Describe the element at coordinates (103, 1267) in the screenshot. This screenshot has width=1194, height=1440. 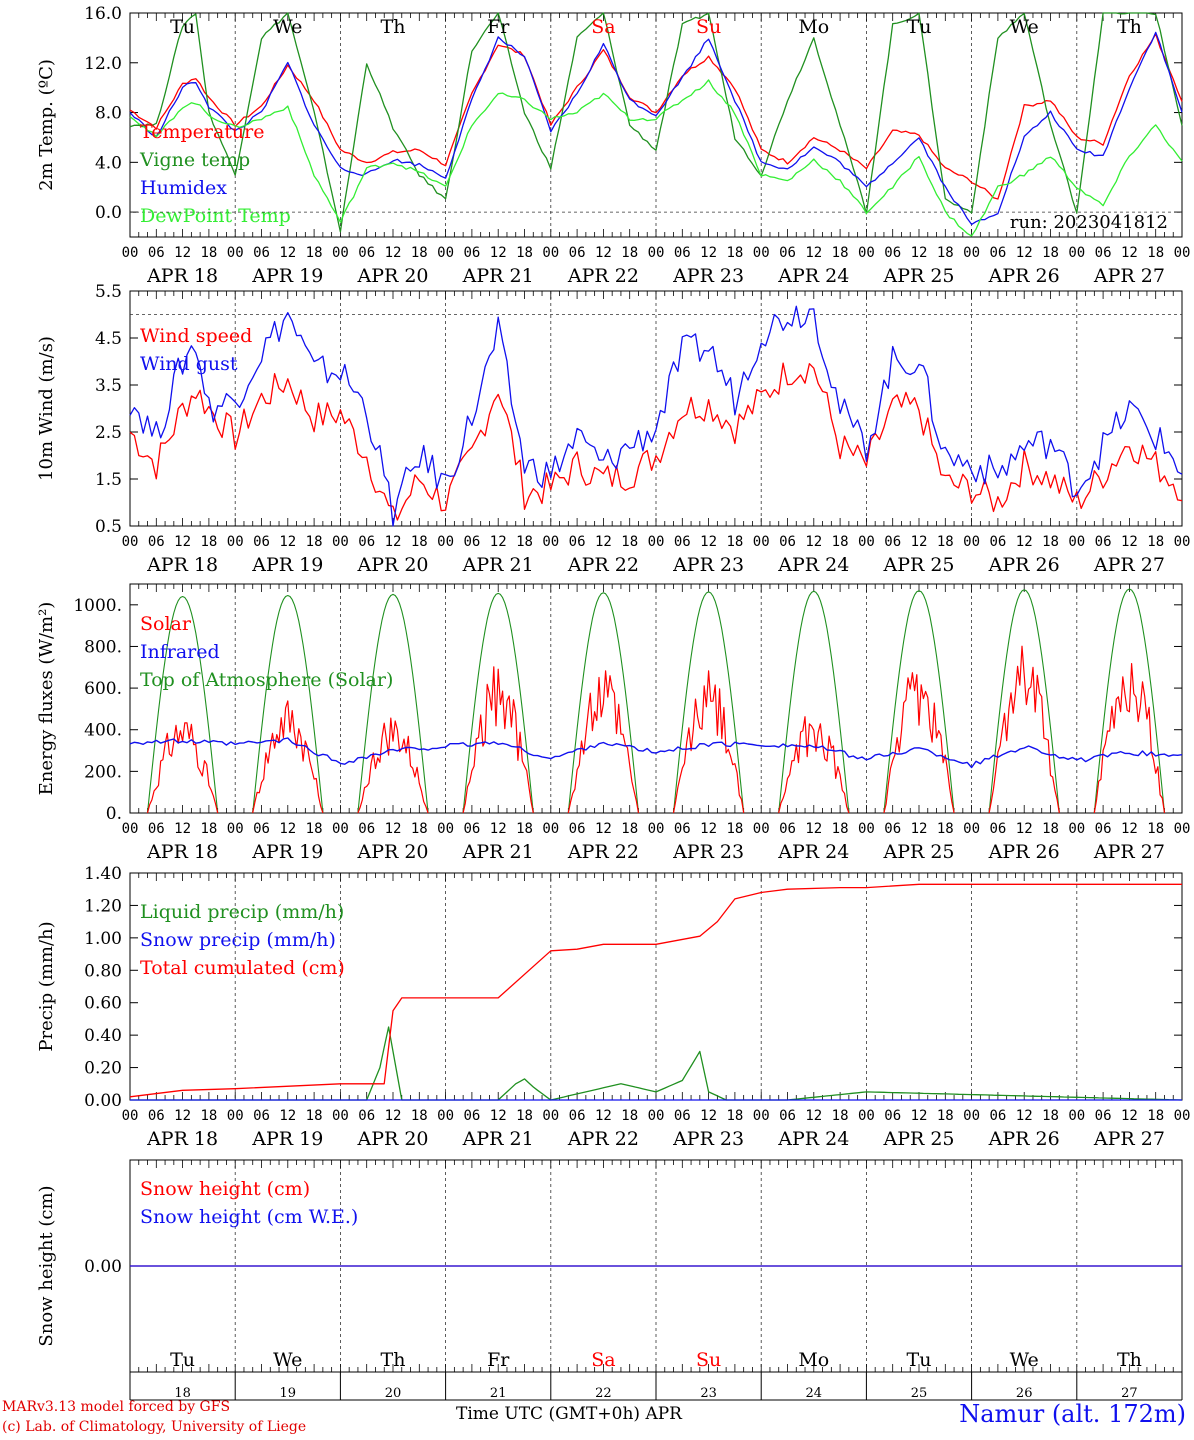
I see `y-tick-label: 0.00` at that location.